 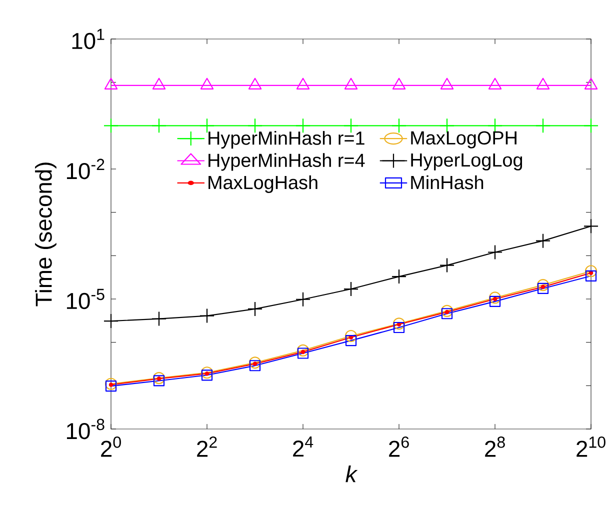 I want to click on y-tick-label: 10$^{-8}$, so click(x=85, y=429).